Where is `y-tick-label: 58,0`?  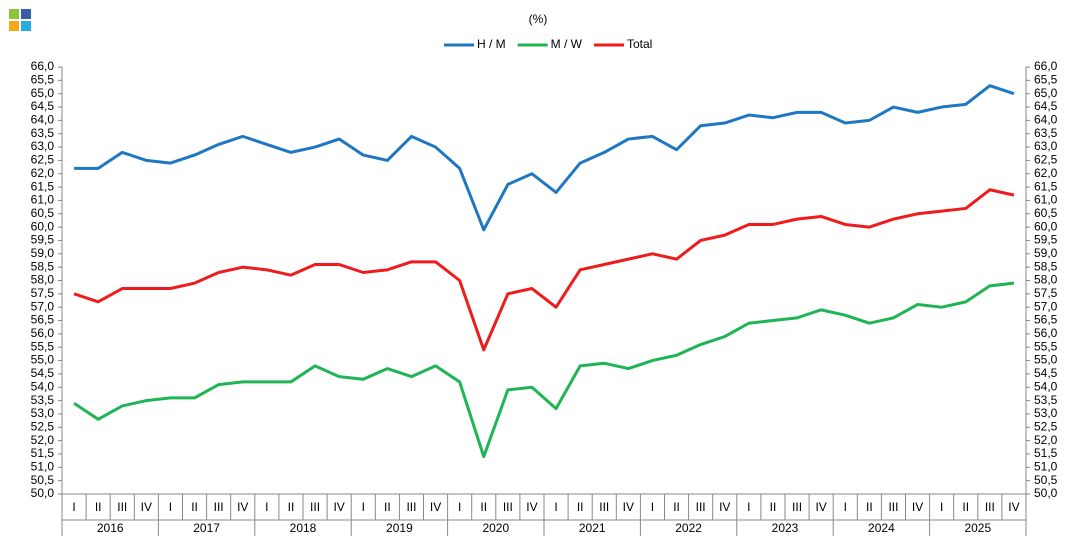
y-tick-label: 58,0 is located at coordinates (43, 280).